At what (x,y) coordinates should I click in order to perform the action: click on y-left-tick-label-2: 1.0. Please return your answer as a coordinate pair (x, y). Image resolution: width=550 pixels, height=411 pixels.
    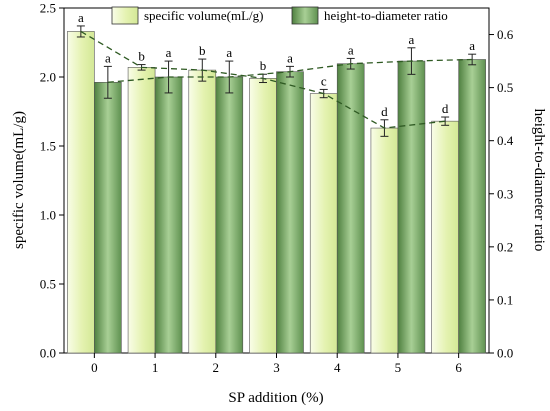
    Looking at the image, I should click on (48, 215).